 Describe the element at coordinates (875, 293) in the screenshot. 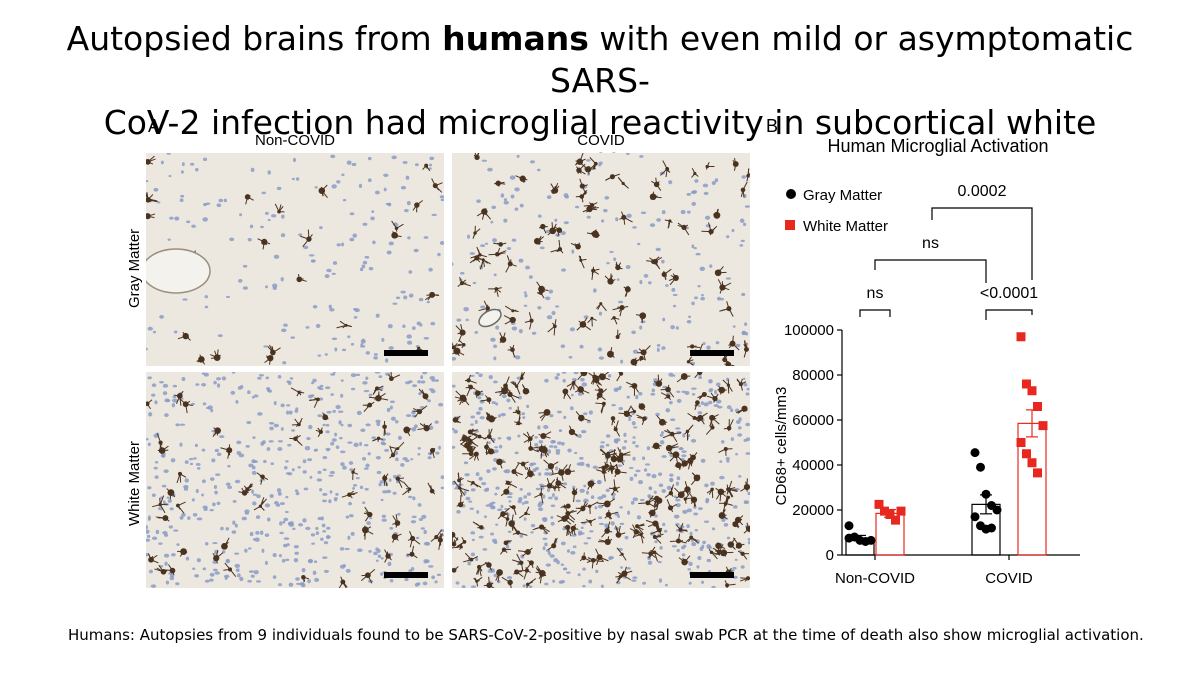

I see `significance-label: ns` at that location.